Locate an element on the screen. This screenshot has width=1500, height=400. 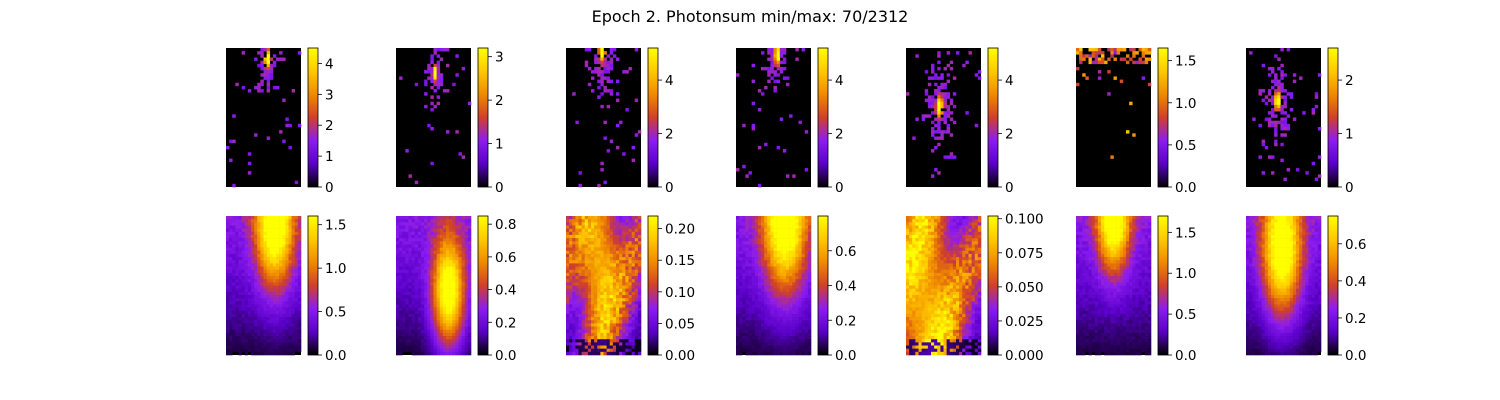
colorbar-tick-label: 3 is located at coordinates (329, 95).